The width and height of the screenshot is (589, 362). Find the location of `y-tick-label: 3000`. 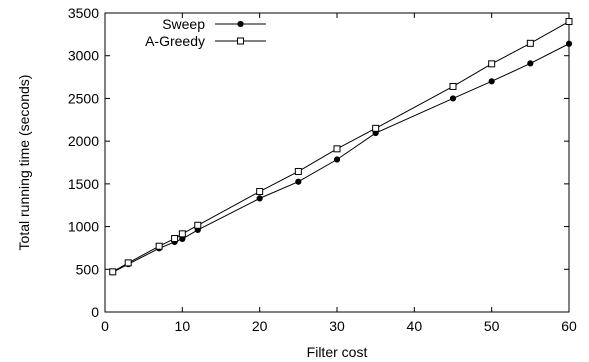

y-tick-label: 3000 is located at coordinates (83, 56).